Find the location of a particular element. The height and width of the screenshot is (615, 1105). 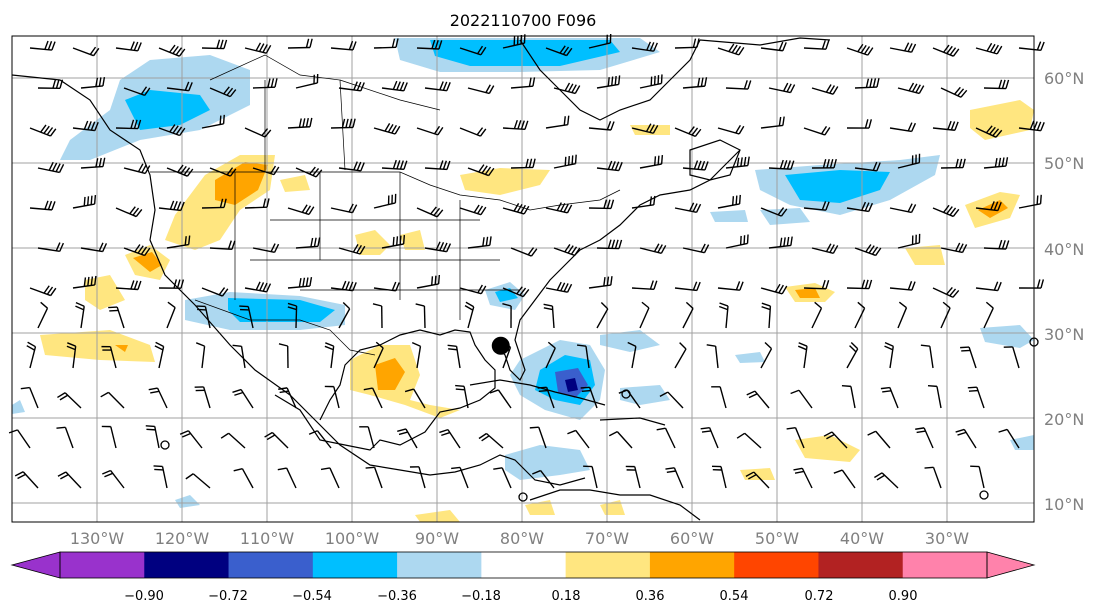

storm-center-marker is located at coordinates (500, 345).